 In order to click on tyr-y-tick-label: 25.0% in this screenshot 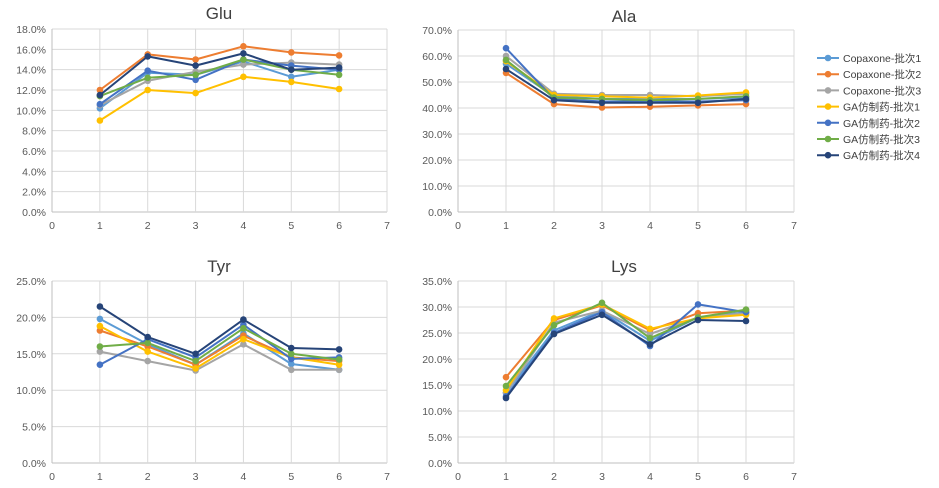, I will do `click(31, 282)`.